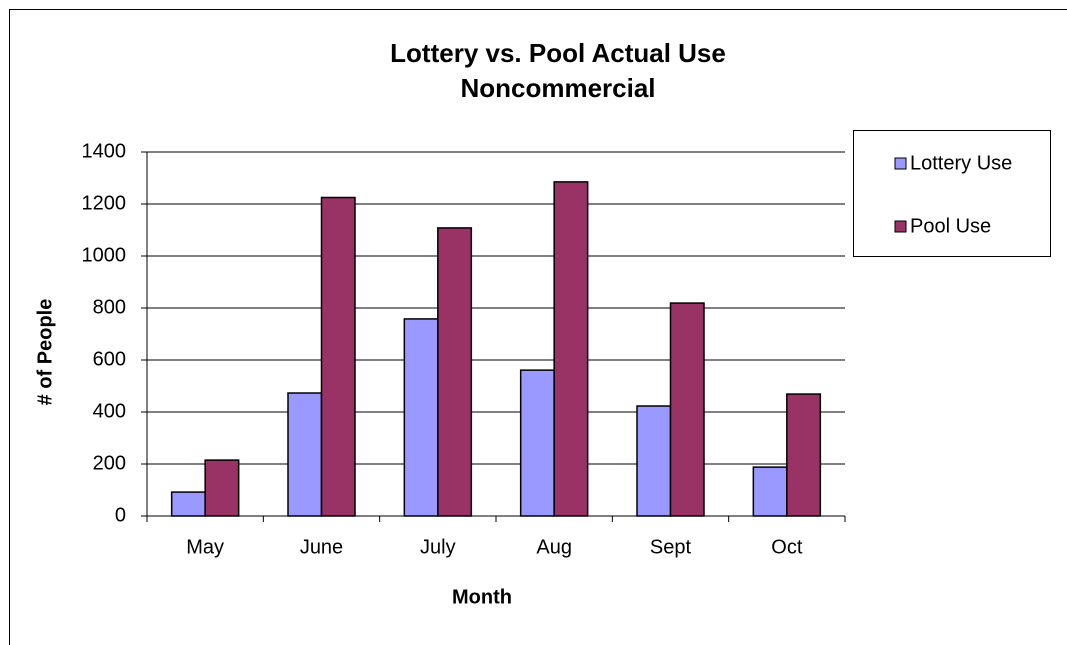 The image size is (1067, 645). I want to click on x-tick-label: June, so click(321, 547).